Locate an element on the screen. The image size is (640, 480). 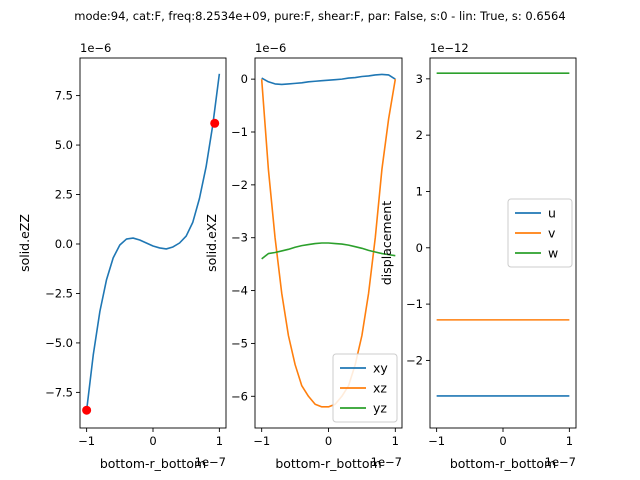
y-tick-label: −7.5 is located at coordinates (59, 392).